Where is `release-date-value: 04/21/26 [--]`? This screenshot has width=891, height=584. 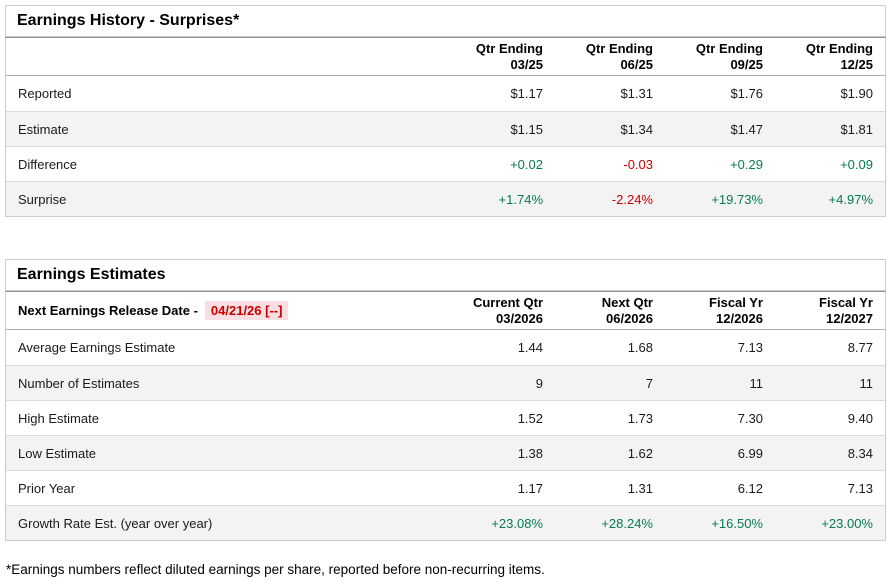
release-date-value: 04/21/26 [--] is located at coordinates (246, 310).